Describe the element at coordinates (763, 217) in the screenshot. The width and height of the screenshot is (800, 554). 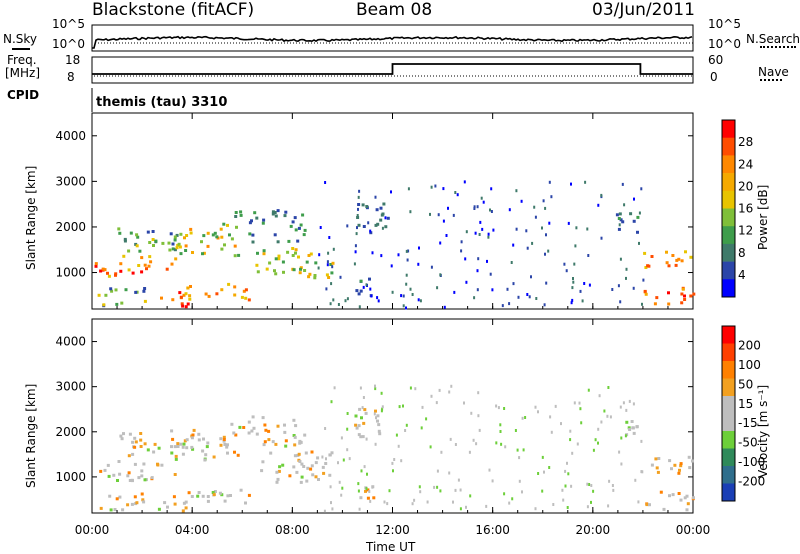
I see `power-colorbar-label: Power [dB]` at that location.